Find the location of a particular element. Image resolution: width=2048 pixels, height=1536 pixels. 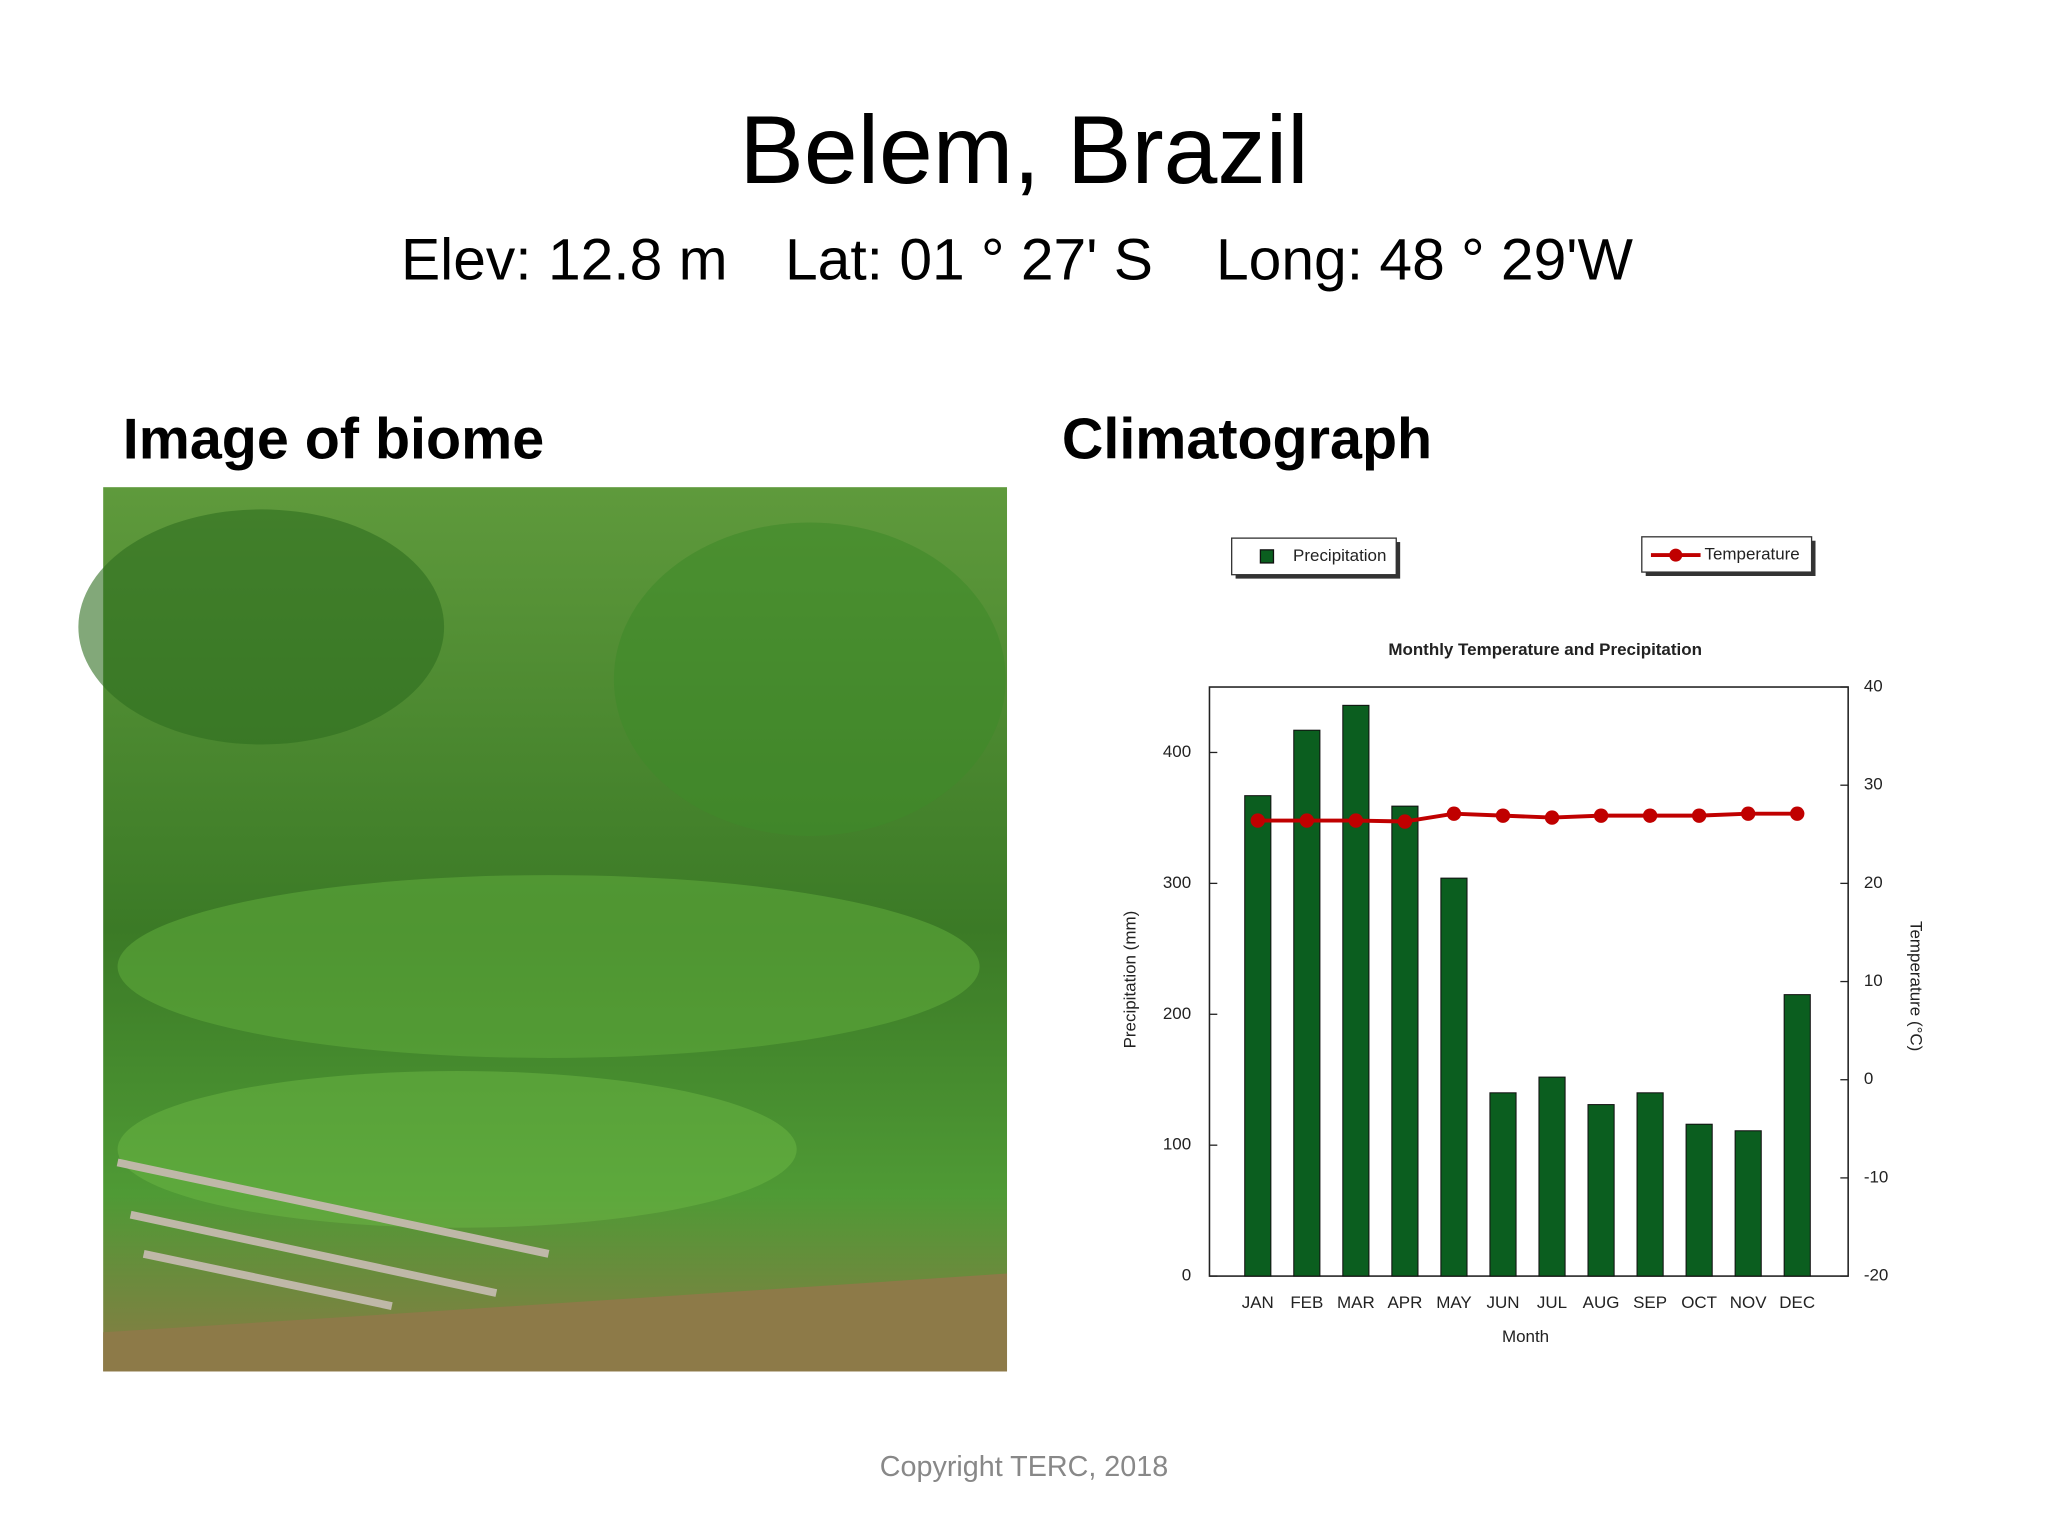

subtitle: Lat: 01 ° 27' S is located at coordinates (969, 260).